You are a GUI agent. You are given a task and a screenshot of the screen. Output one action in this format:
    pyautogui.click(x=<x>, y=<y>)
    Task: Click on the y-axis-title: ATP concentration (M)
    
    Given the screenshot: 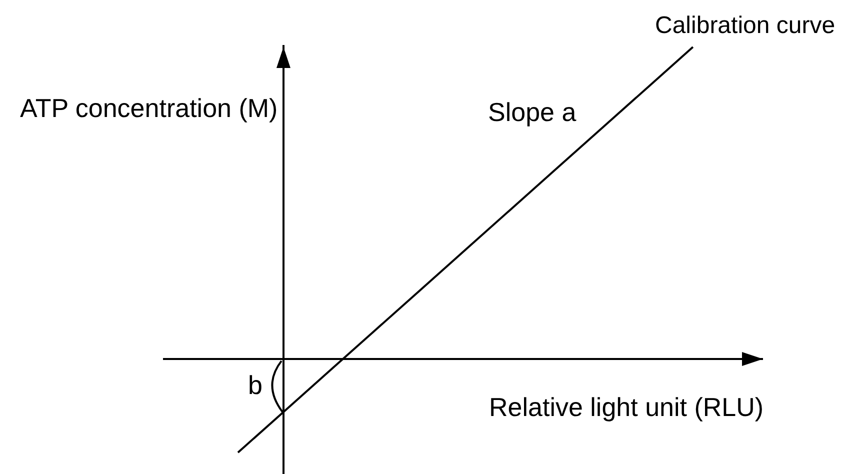 What is the action you would take?
    pyautogui.click(x=149, y=108)
    